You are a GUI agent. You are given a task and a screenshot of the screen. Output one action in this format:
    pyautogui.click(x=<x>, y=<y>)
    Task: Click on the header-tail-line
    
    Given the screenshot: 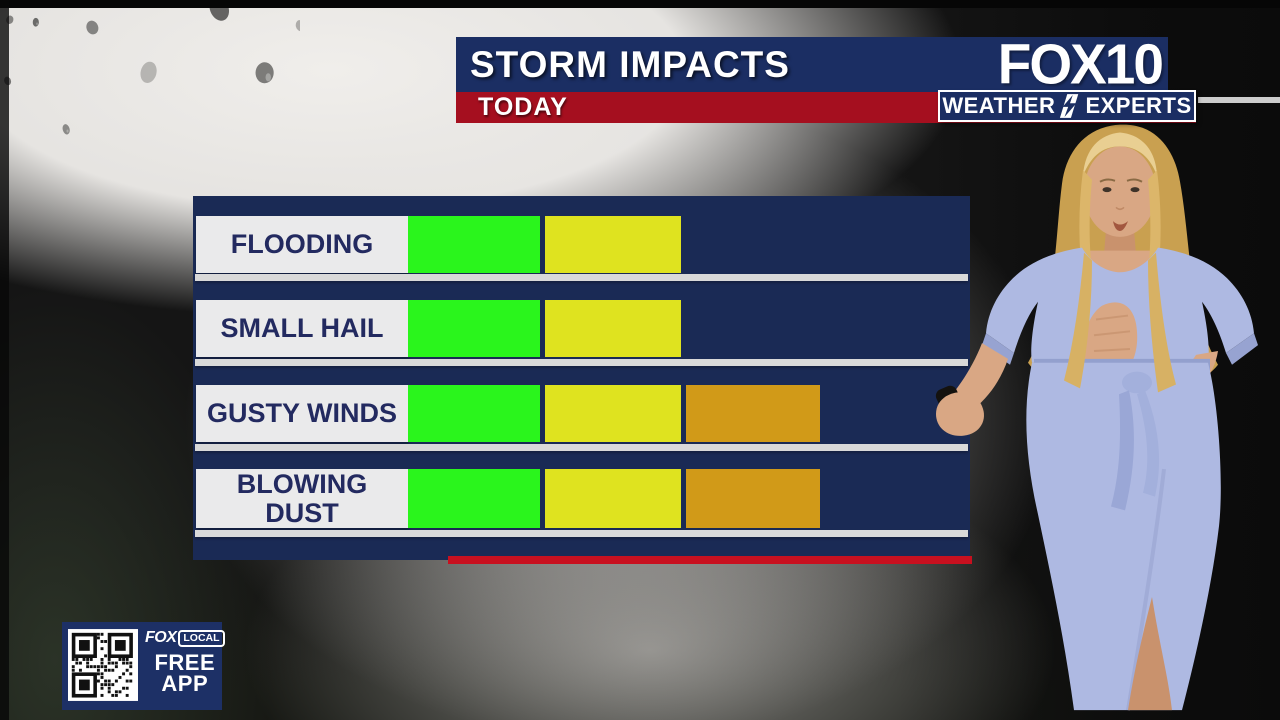 What is the action you would take?
    pyautogui.click(x=1239, y=100)
    